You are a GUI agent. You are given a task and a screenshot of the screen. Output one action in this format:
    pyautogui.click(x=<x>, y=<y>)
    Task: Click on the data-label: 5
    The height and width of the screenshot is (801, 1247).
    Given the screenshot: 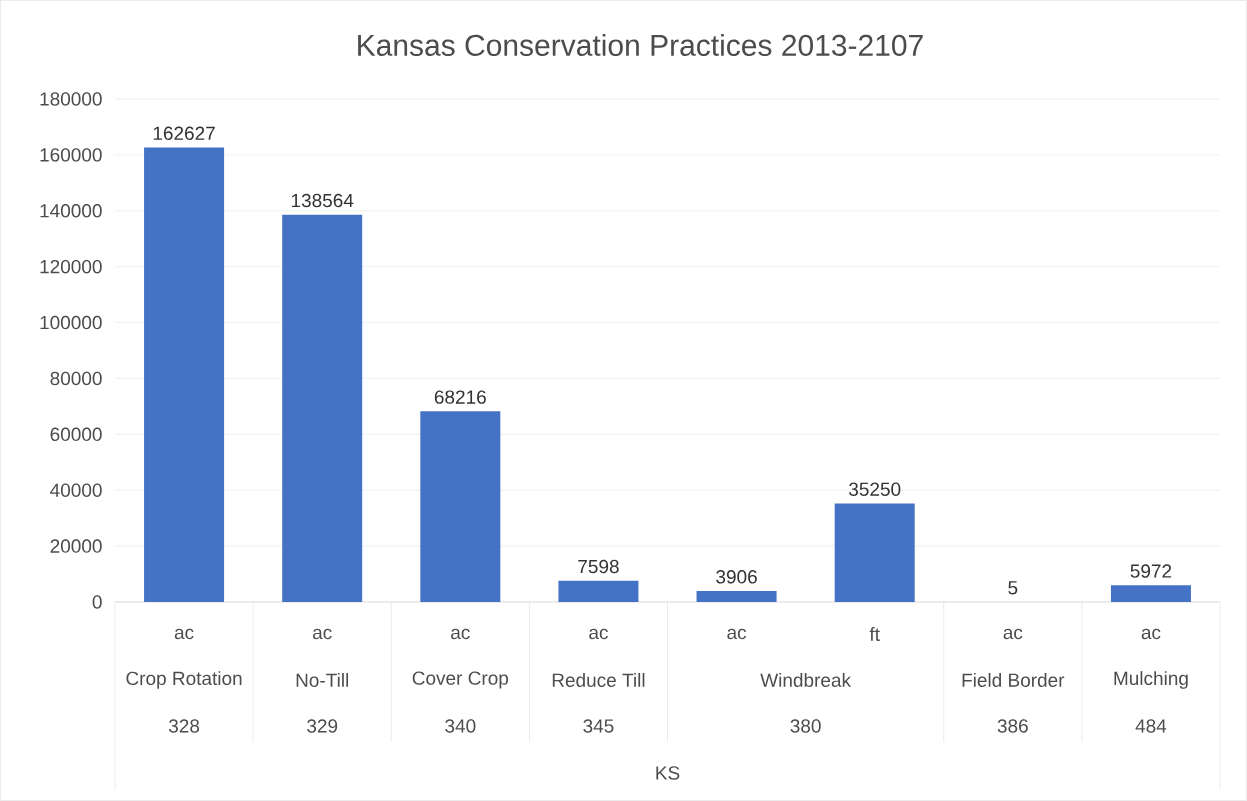 What is the action you would take?
    pyautogui.click(x=1013, y=588)
    